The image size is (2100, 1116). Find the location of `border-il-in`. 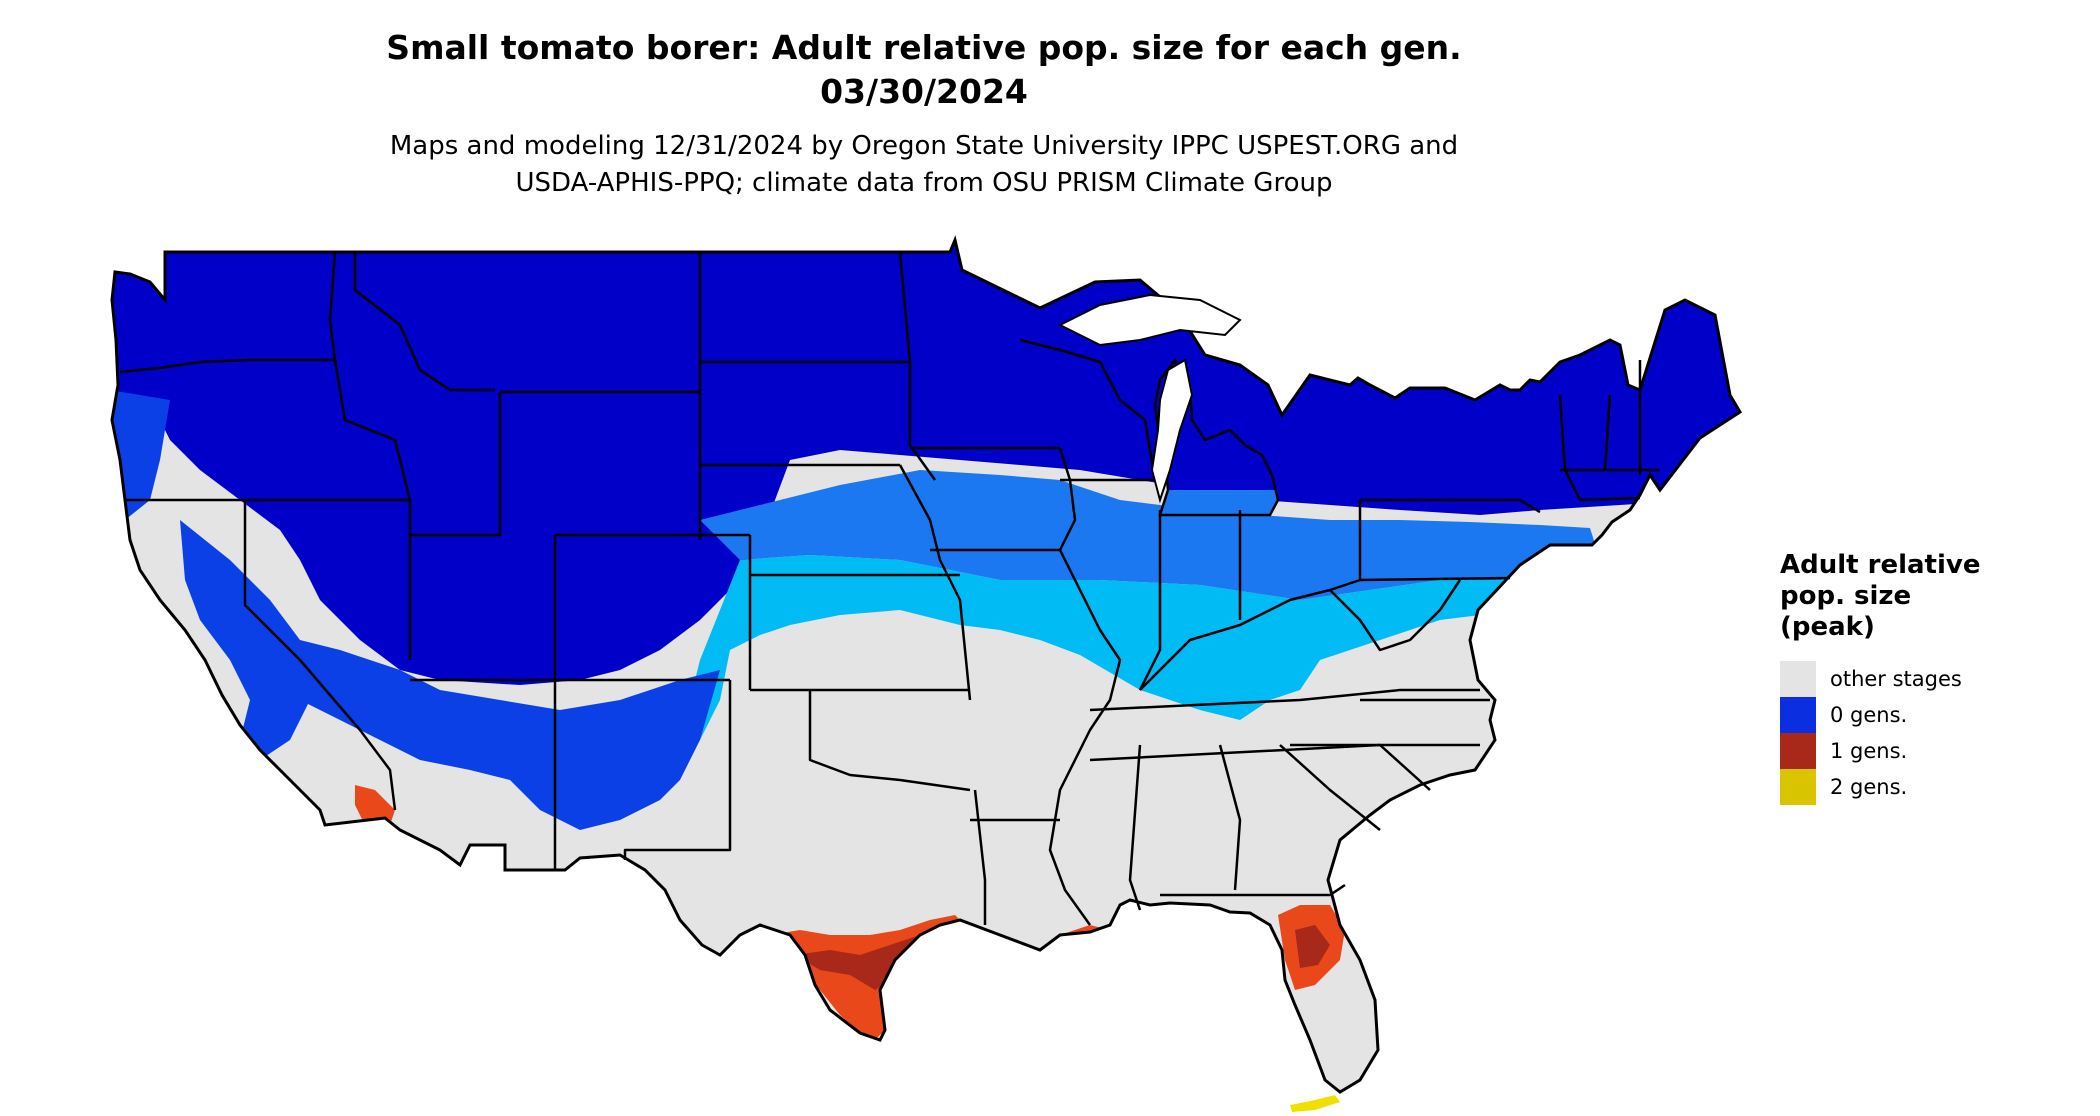

border-il-in is located at coordinates (1150, 600).